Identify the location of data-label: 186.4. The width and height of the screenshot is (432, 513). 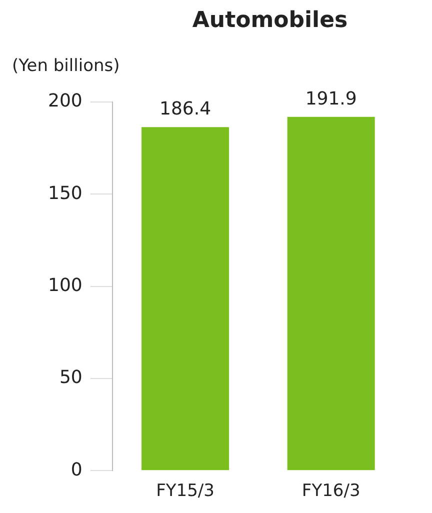
(186, 109).